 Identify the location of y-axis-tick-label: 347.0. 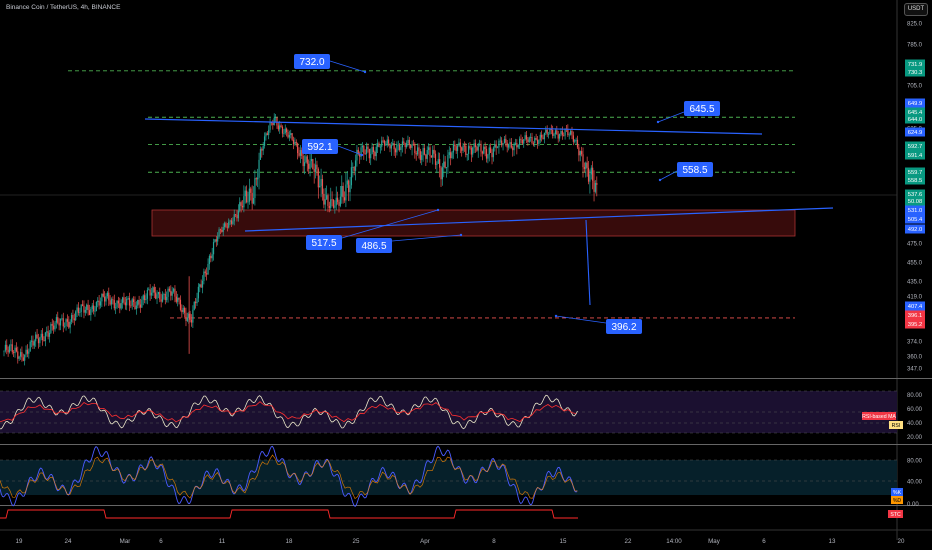
(915, 370).